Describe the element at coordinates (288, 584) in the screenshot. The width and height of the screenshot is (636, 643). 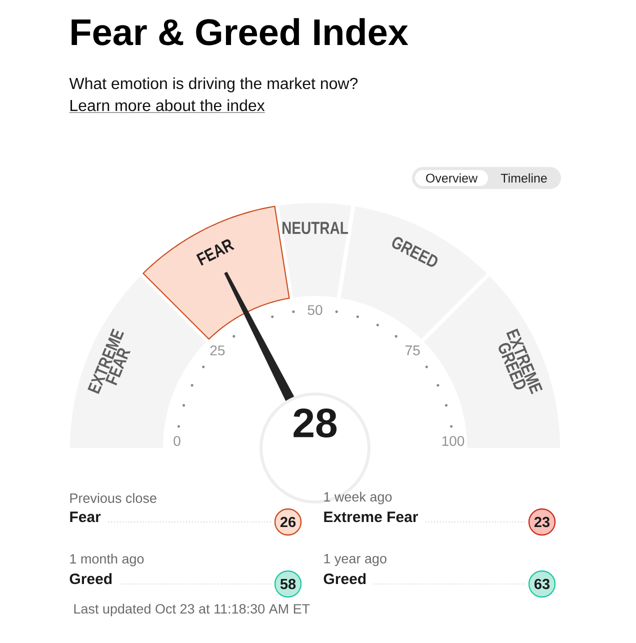
I see `text: 58` at that location.